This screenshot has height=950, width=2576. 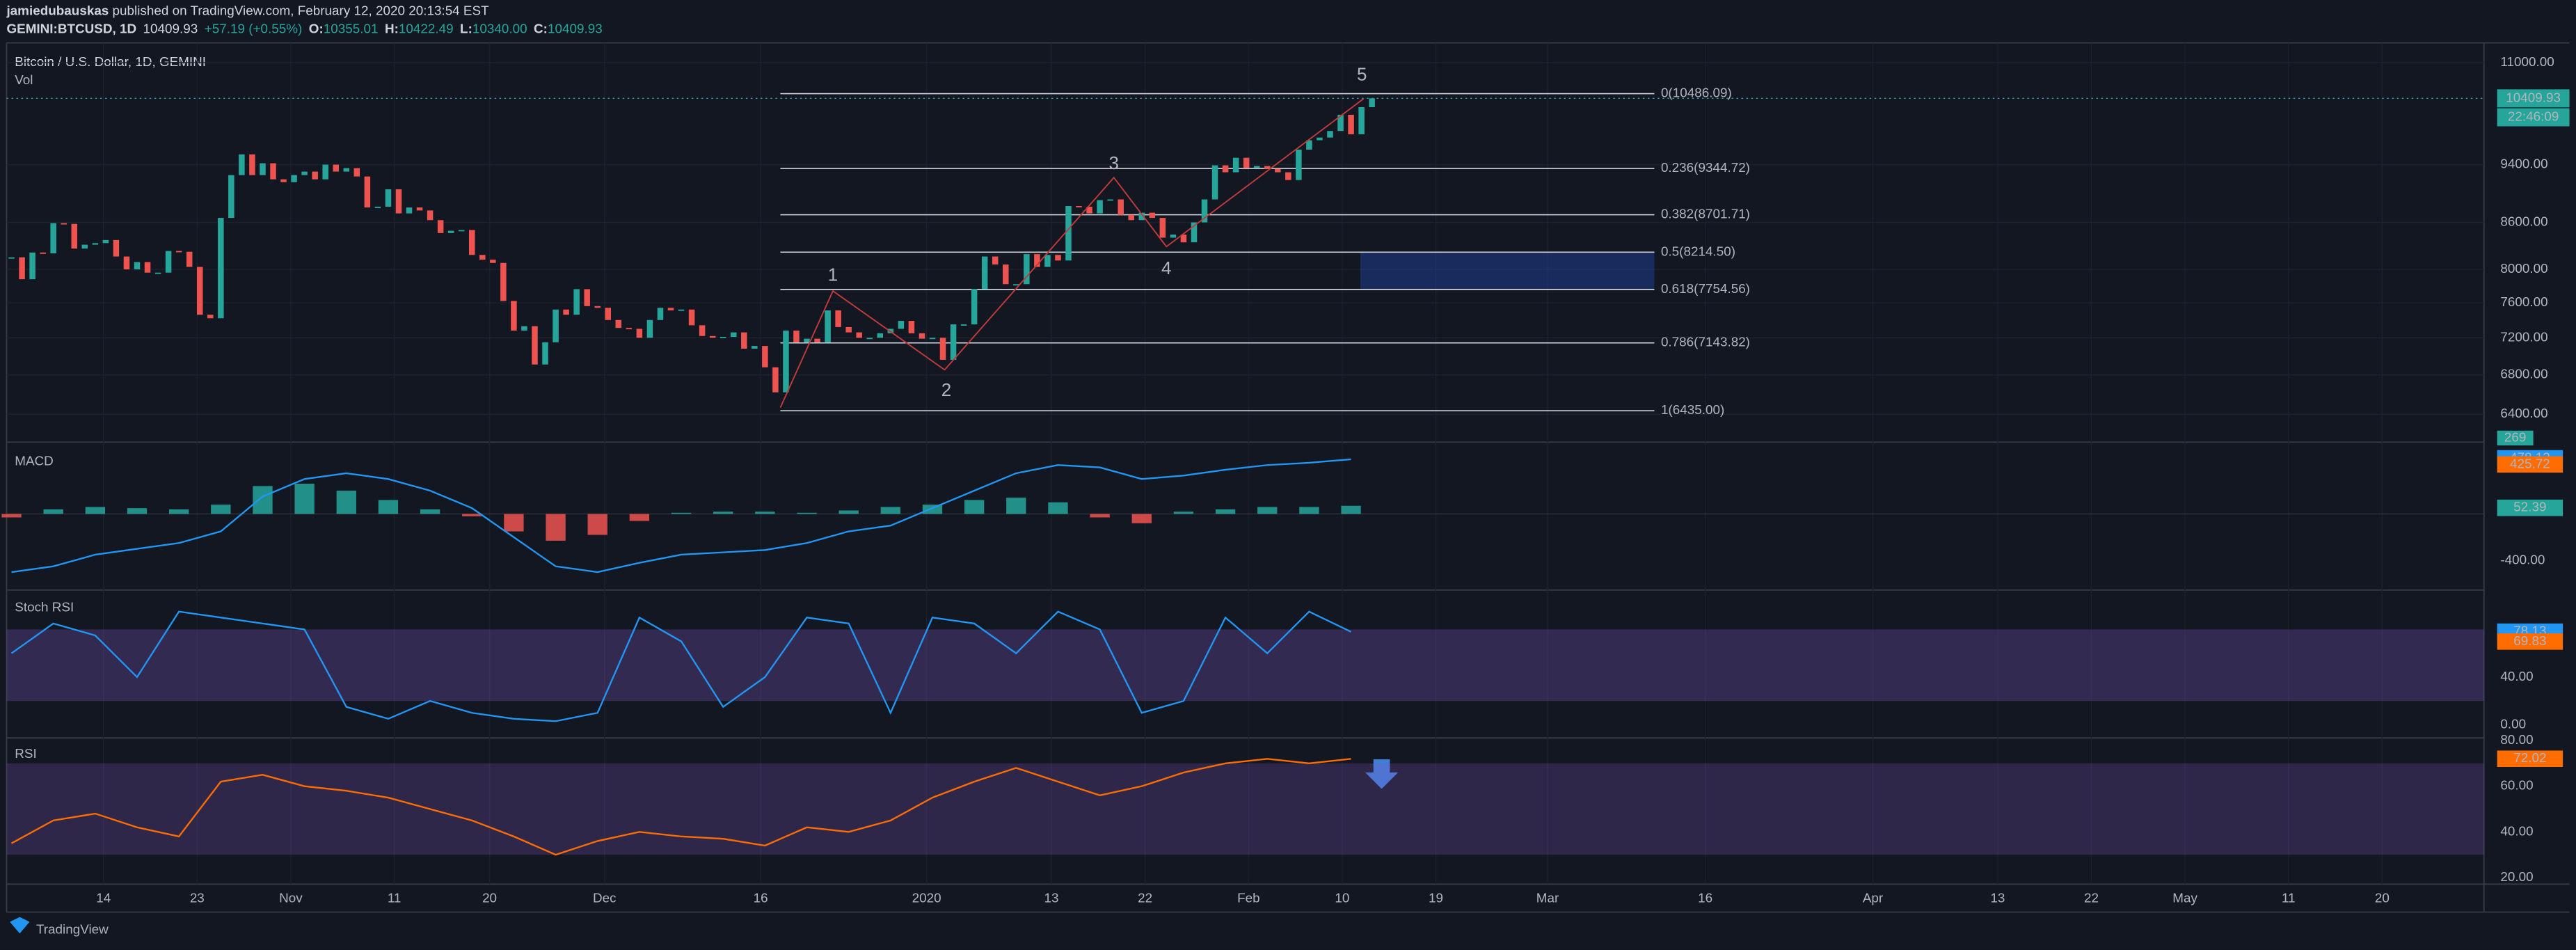 I want to click on fib-label: 0.786(7143.82), so click(x=1705, y=342).